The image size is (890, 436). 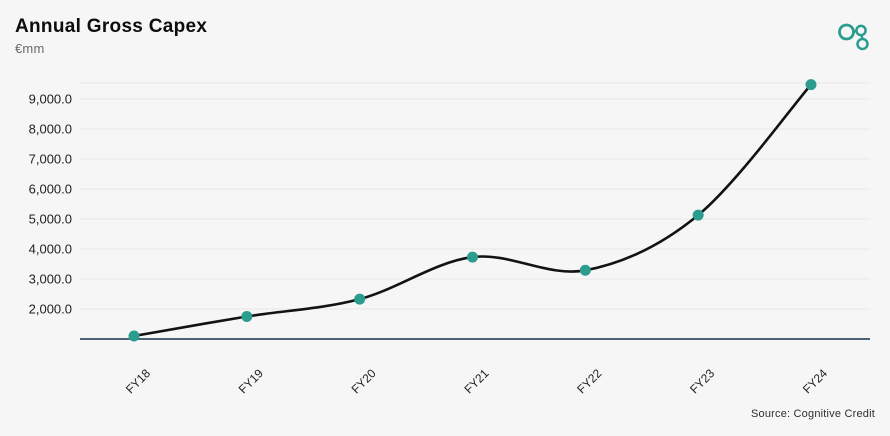 I want to click on y-axis-tick-label: 2,000.0, so click(x=50, y=308).